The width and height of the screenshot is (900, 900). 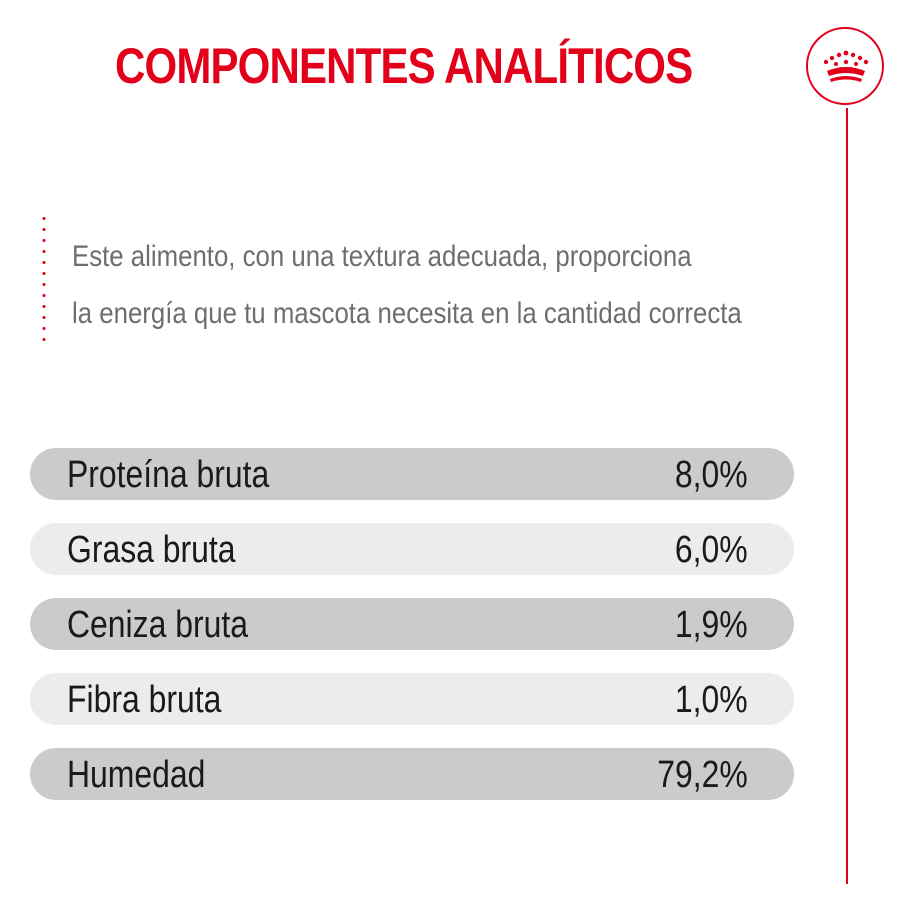 I want to click on brand-badge, so click(x=845, y=66).